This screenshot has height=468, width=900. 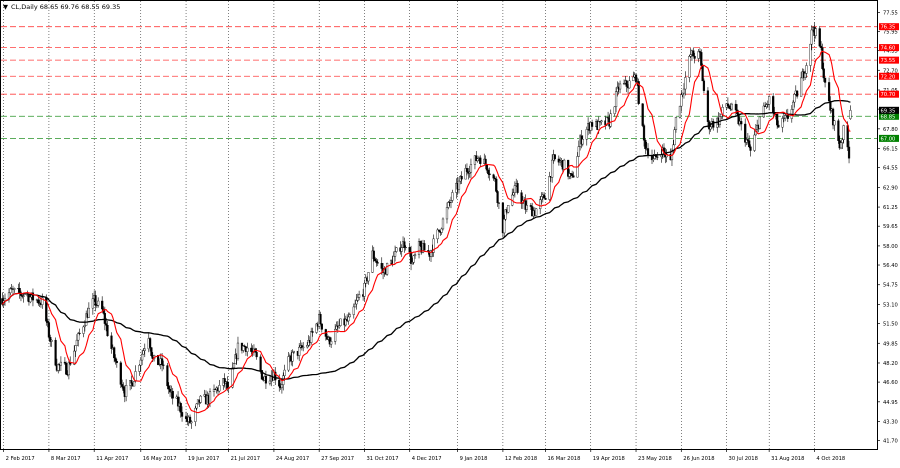 I want to click on chart-header: ▼ CL,Daily 68.65 69.76 68.55 69.35, so click(x=61, y=7).